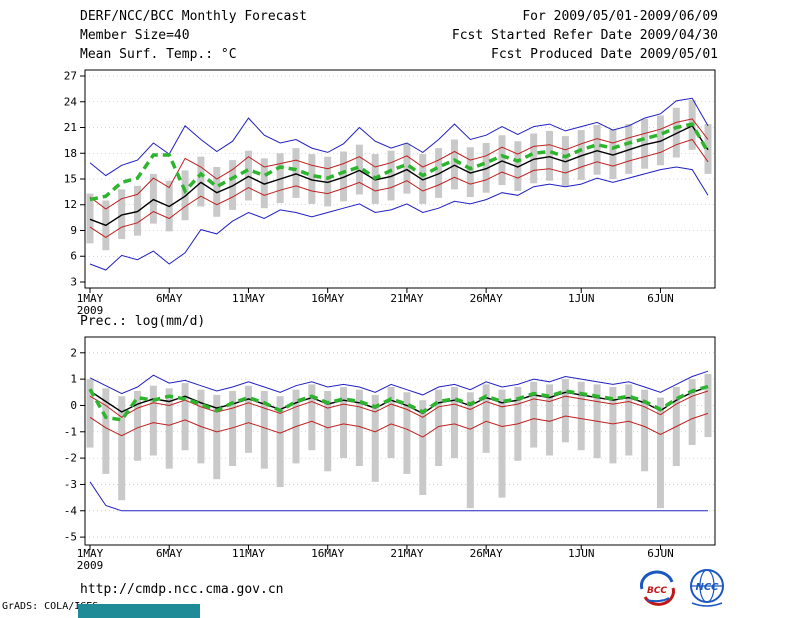 The width and height of the screenshot is (800, 618). I want to click on svg-text: 0, so click(73, 405).